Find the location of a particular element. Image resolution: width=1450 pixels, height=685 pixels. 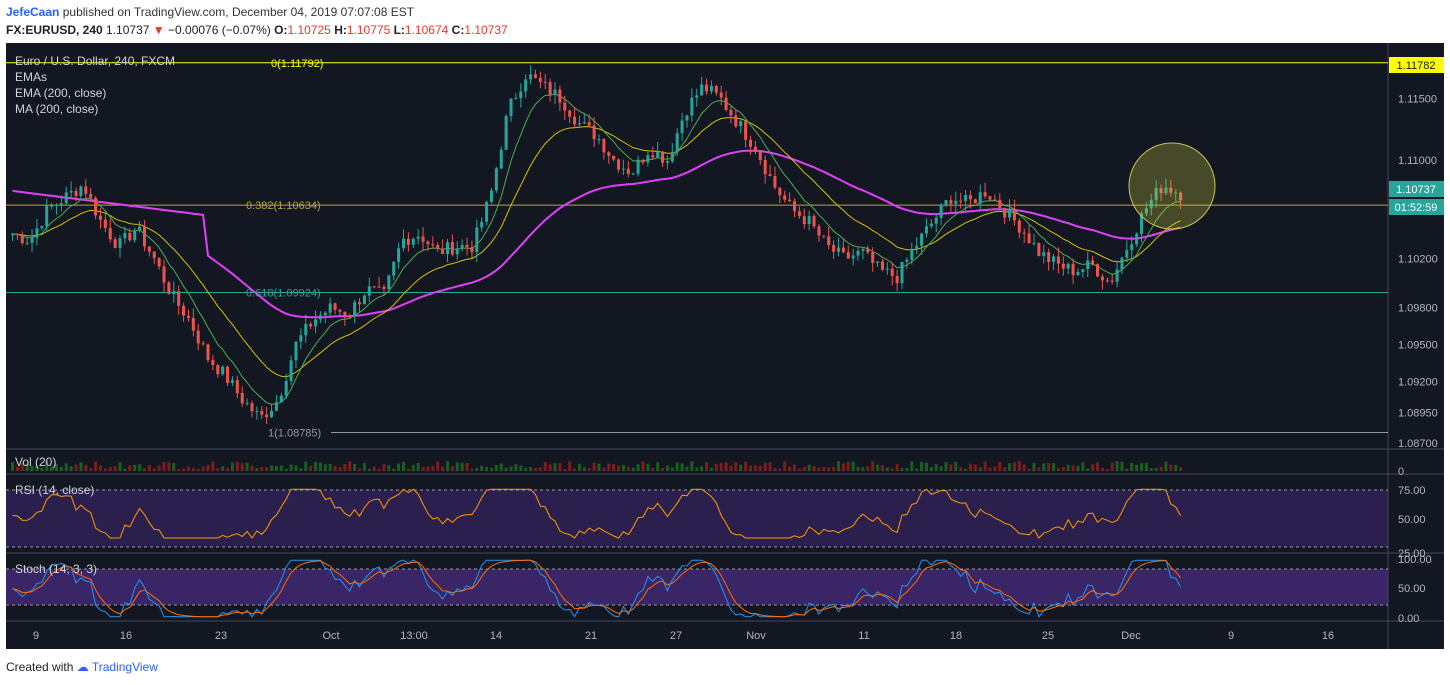

top-price-badge is located at coordinates (1416, 65).